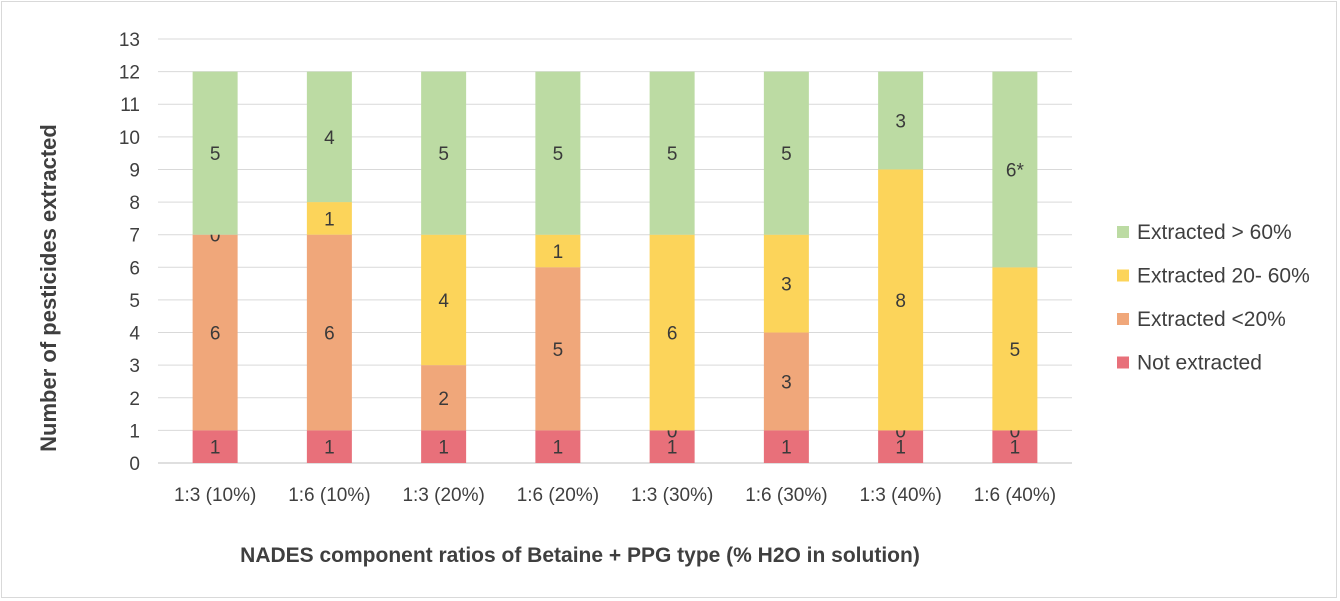  I want to click on y-tick-label: 4, so click(134, 334).